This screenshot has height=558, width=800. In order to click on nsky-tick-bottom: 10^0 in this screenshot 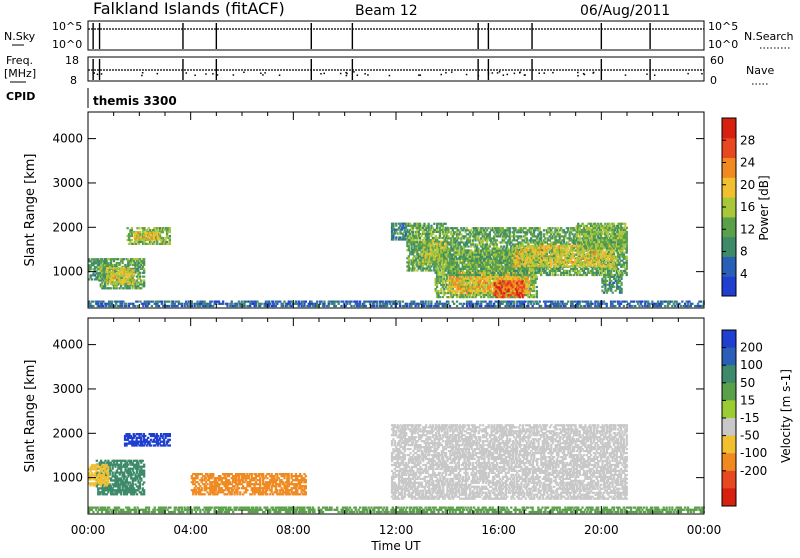, I will do `click(67, 44)`.